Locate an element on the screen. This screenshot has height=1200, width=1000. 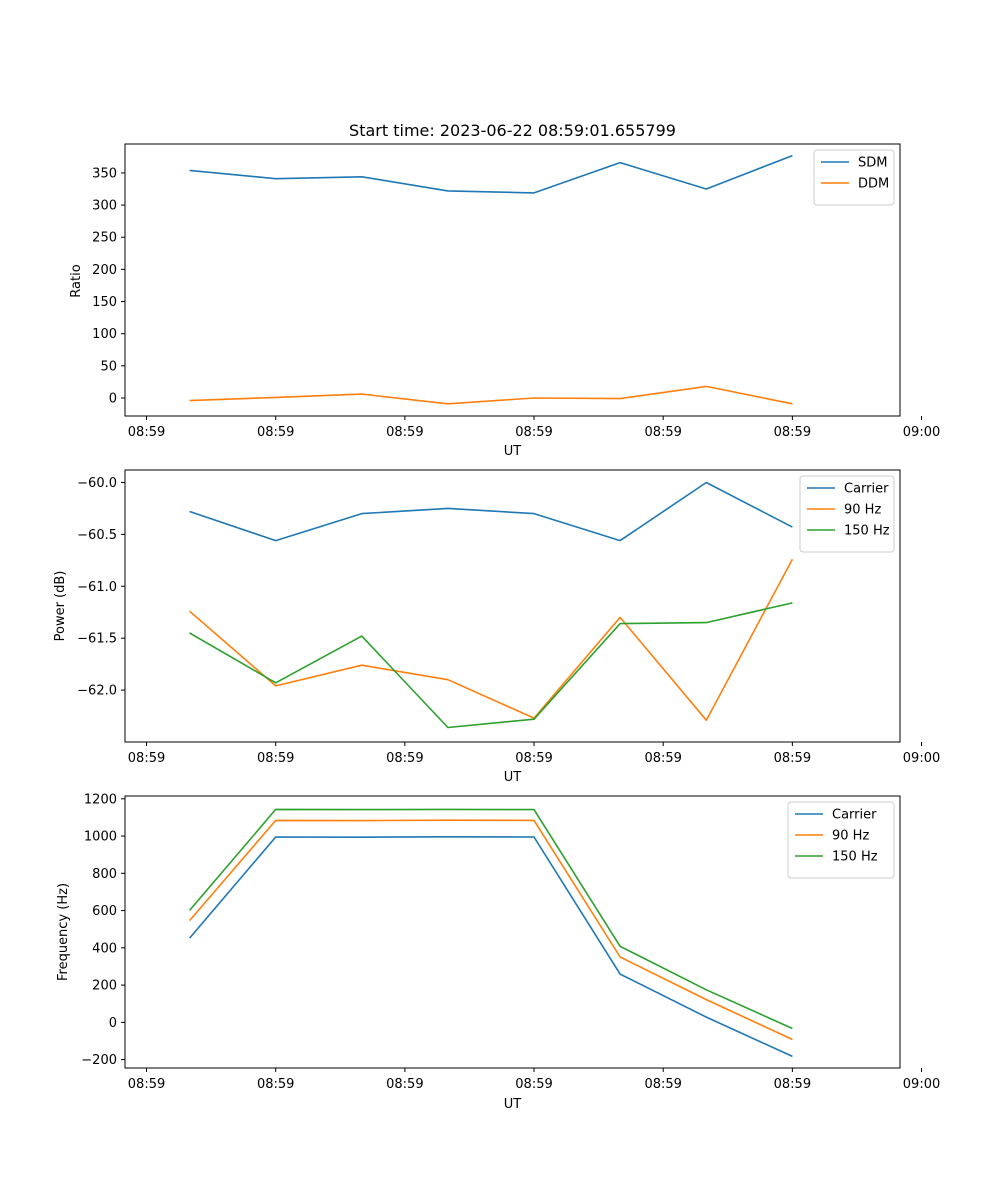
y-tick-label: 400 is located at coordinates (104, 948).